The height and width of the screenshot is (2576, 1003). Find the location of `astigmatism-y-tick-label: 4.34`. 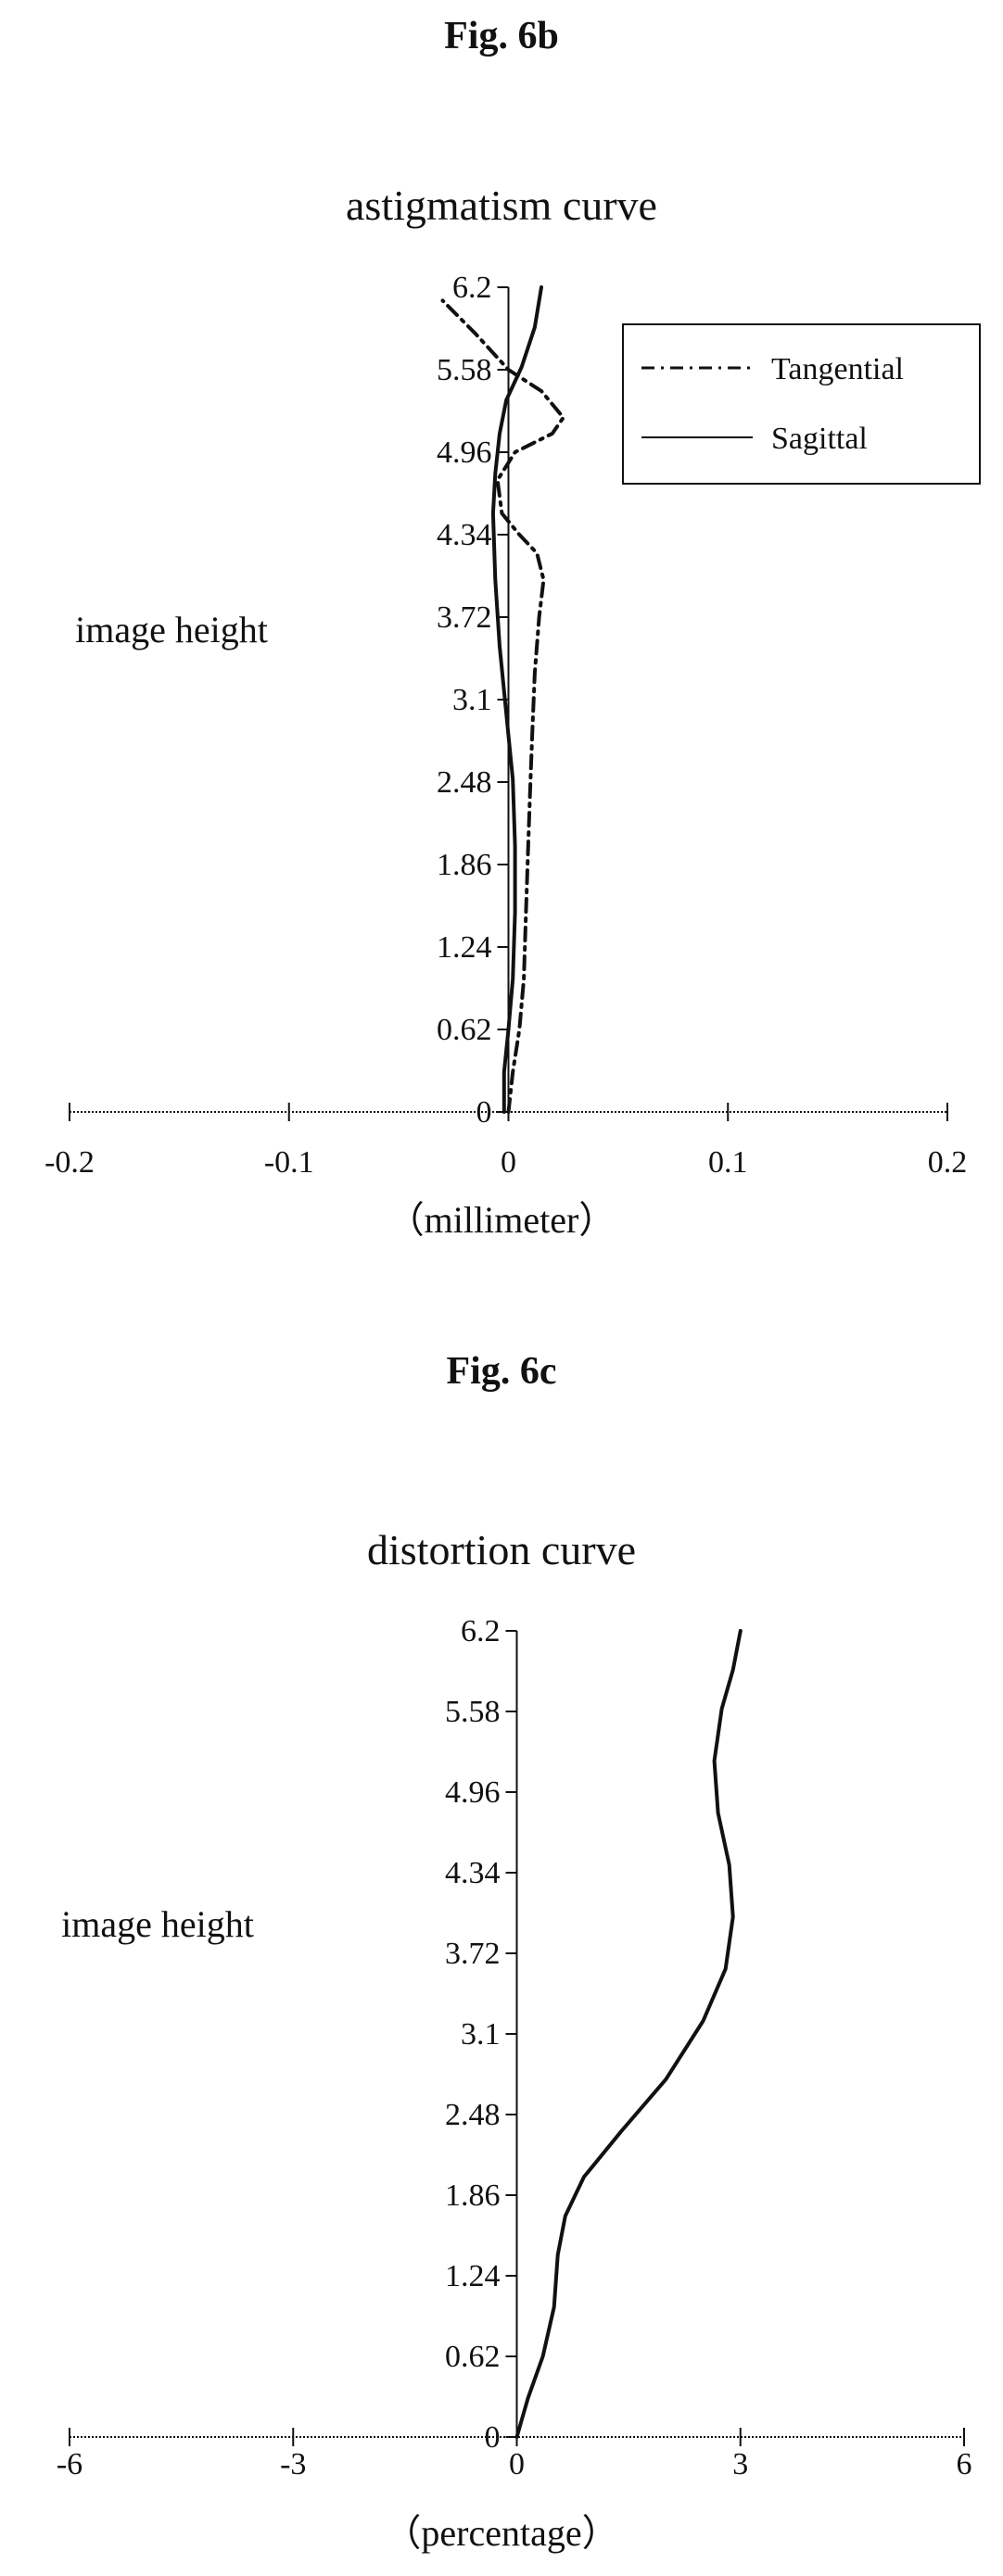

astigmatism-y-tick-label: 4.34 is located at coordinates (464, 535).